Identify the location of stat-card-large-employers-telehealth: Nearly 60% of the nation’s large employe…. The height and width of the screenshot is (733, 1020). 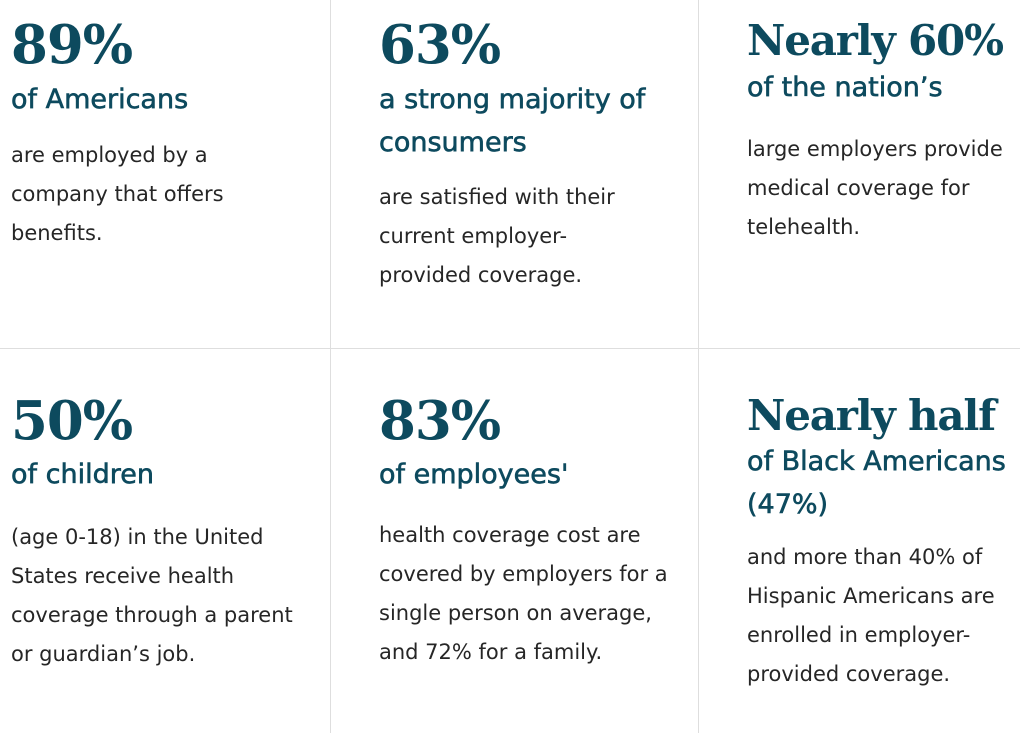
(859, 174).